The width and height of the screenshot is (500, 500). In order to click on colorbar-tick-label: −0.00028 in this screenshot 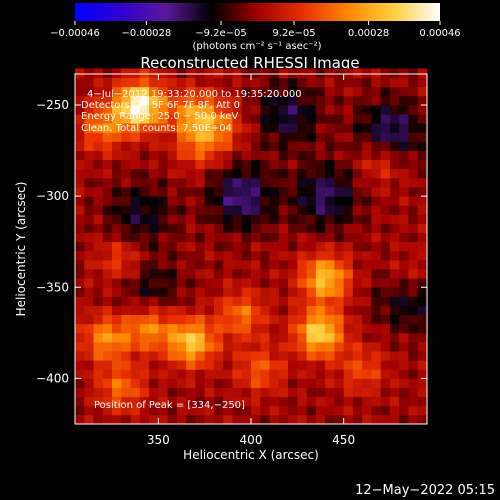, I will do `click(147, 33)`.